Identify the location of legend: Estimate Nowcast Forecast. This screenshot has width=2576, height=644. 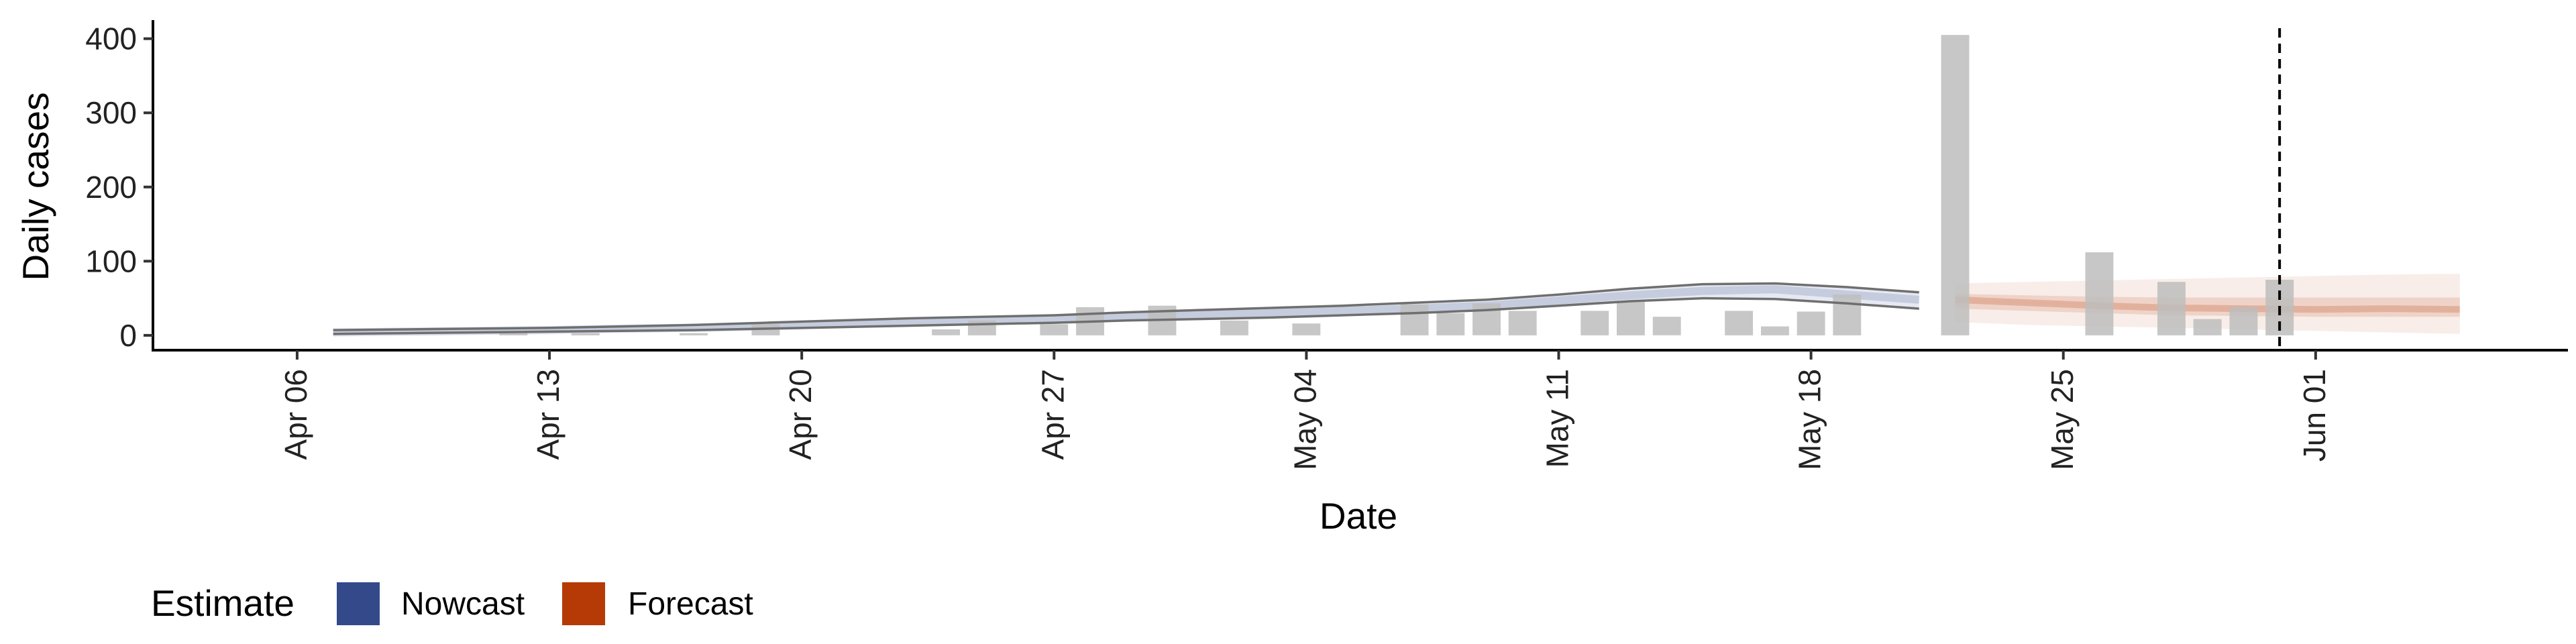
(452, 603).